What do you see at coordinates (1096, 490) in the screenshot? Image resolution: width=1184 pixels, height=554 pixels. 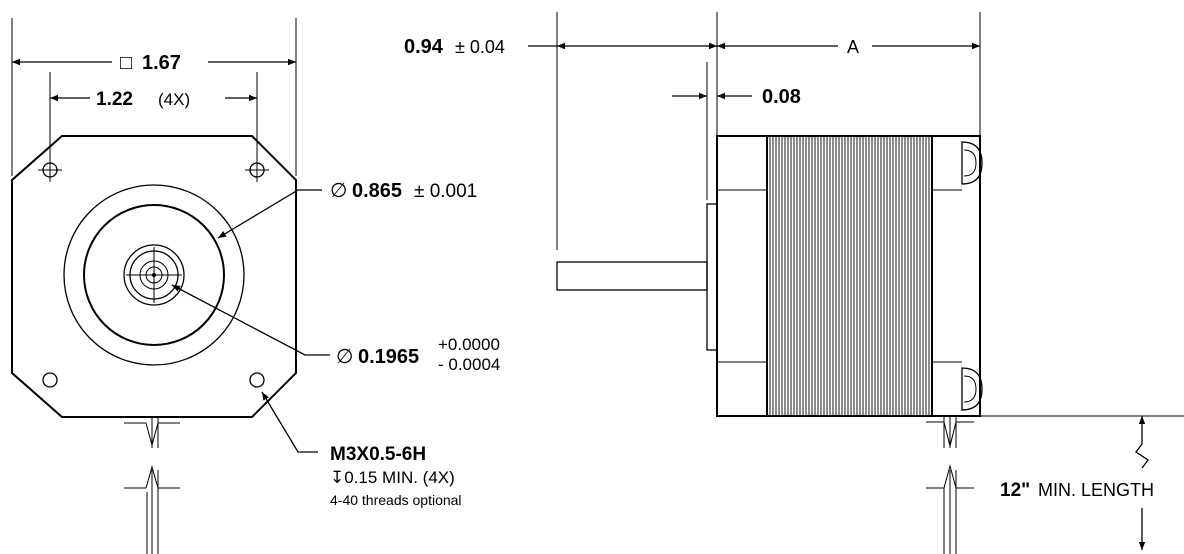 I see `lead-length-text: MIN. LENGTH` at bounding box center [1096, 490].